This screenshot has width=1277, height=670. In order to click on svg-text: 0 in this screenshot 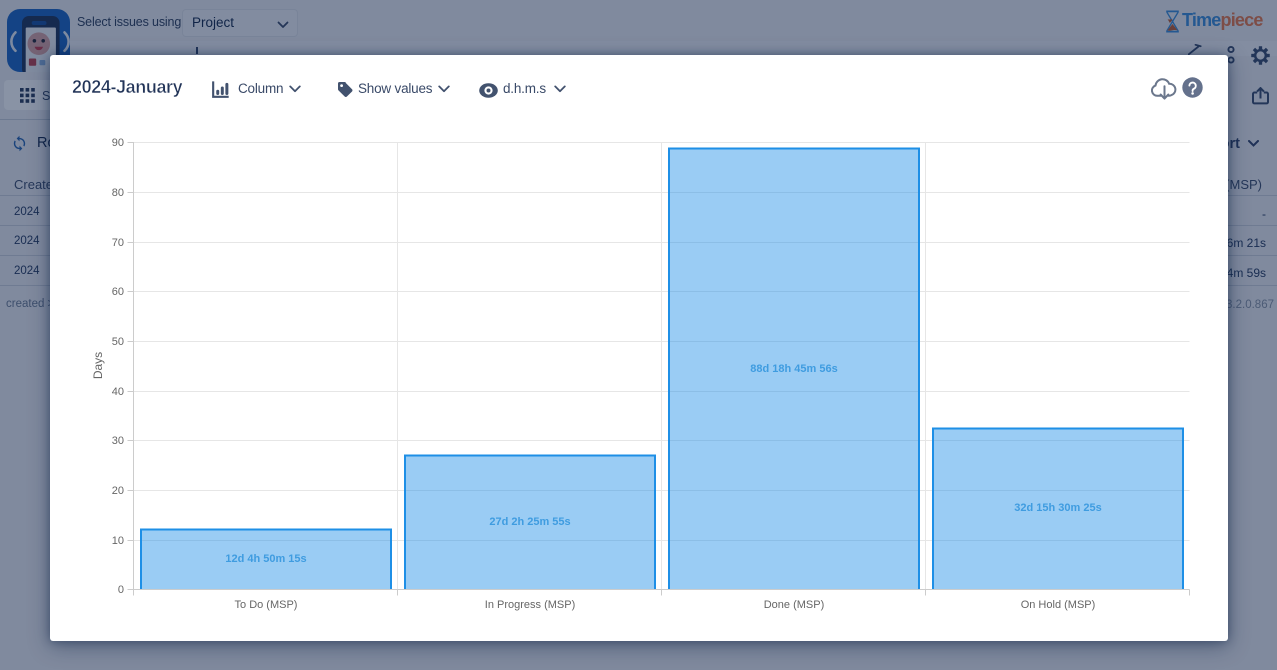, I will do `click(121, 590)`.